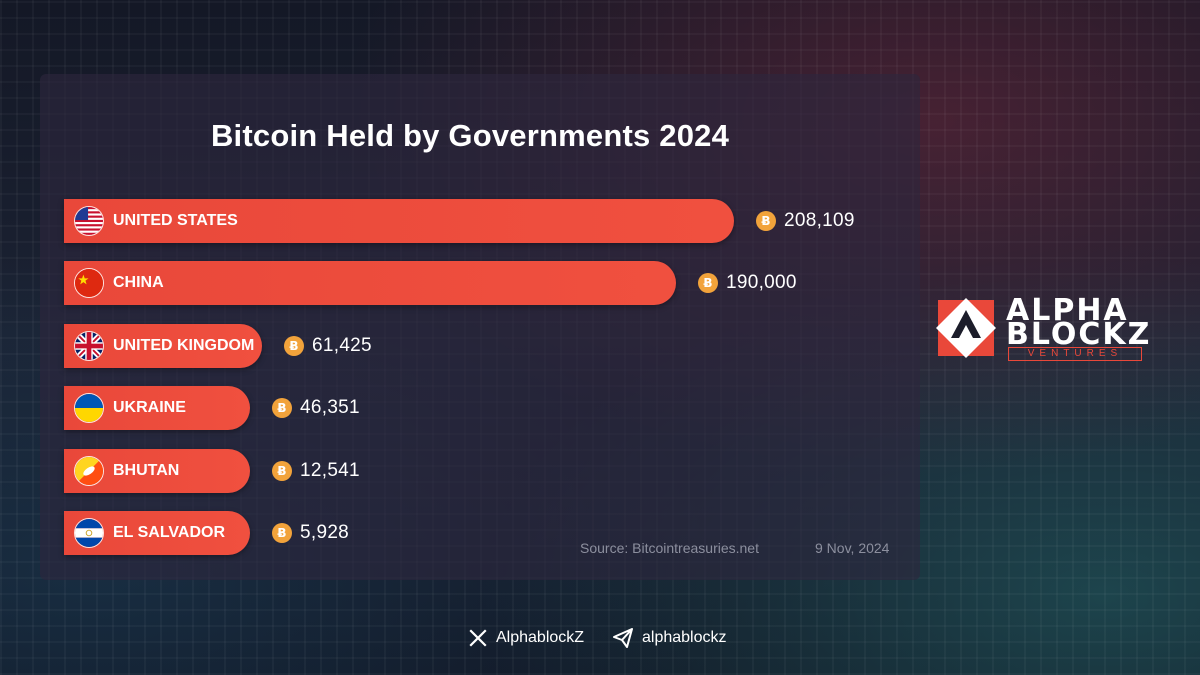  What do you see at coordinates (399, 221) in the screenshot?
I see `bar: UNITED STATES` at bounding box center [399, 221].